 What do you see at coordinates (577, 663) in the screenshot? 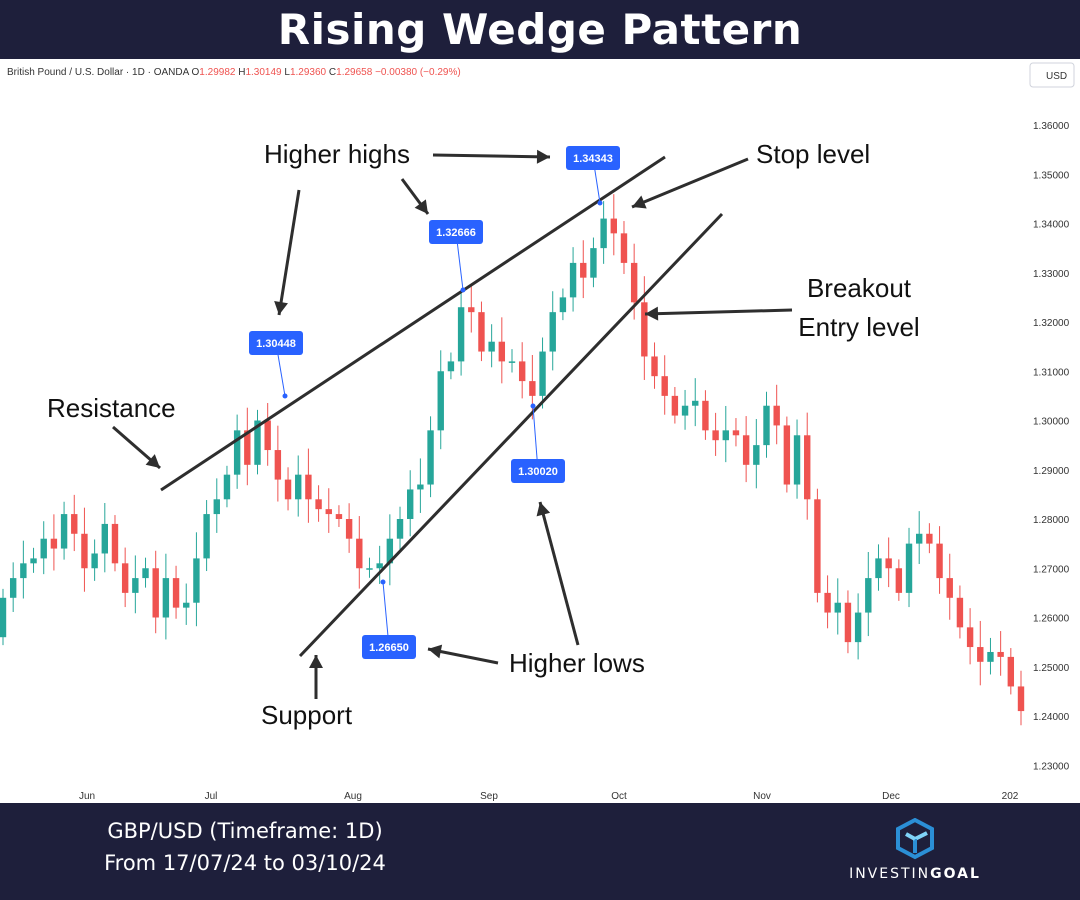
I see `higher-lows-label: Higher lows` at bounding box center [577, 663].